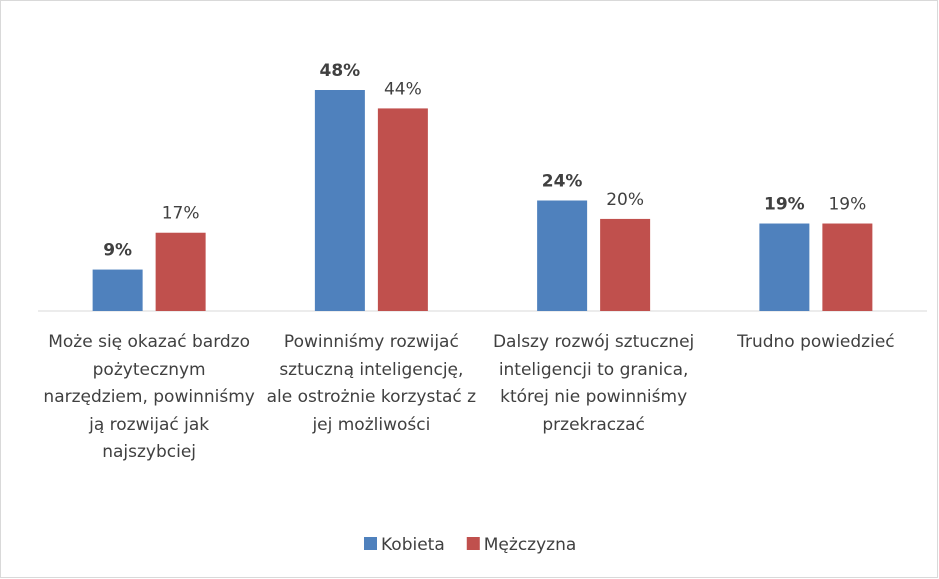  I want to click on value-label: 9%, so click(117, 251).